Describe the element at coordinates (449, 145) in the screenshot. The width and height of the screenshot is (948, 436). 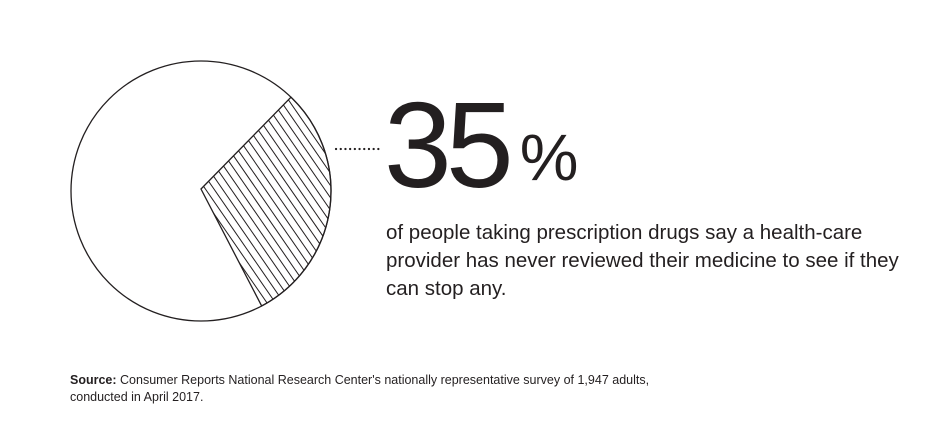
I see `stat-number: 35` at that location.